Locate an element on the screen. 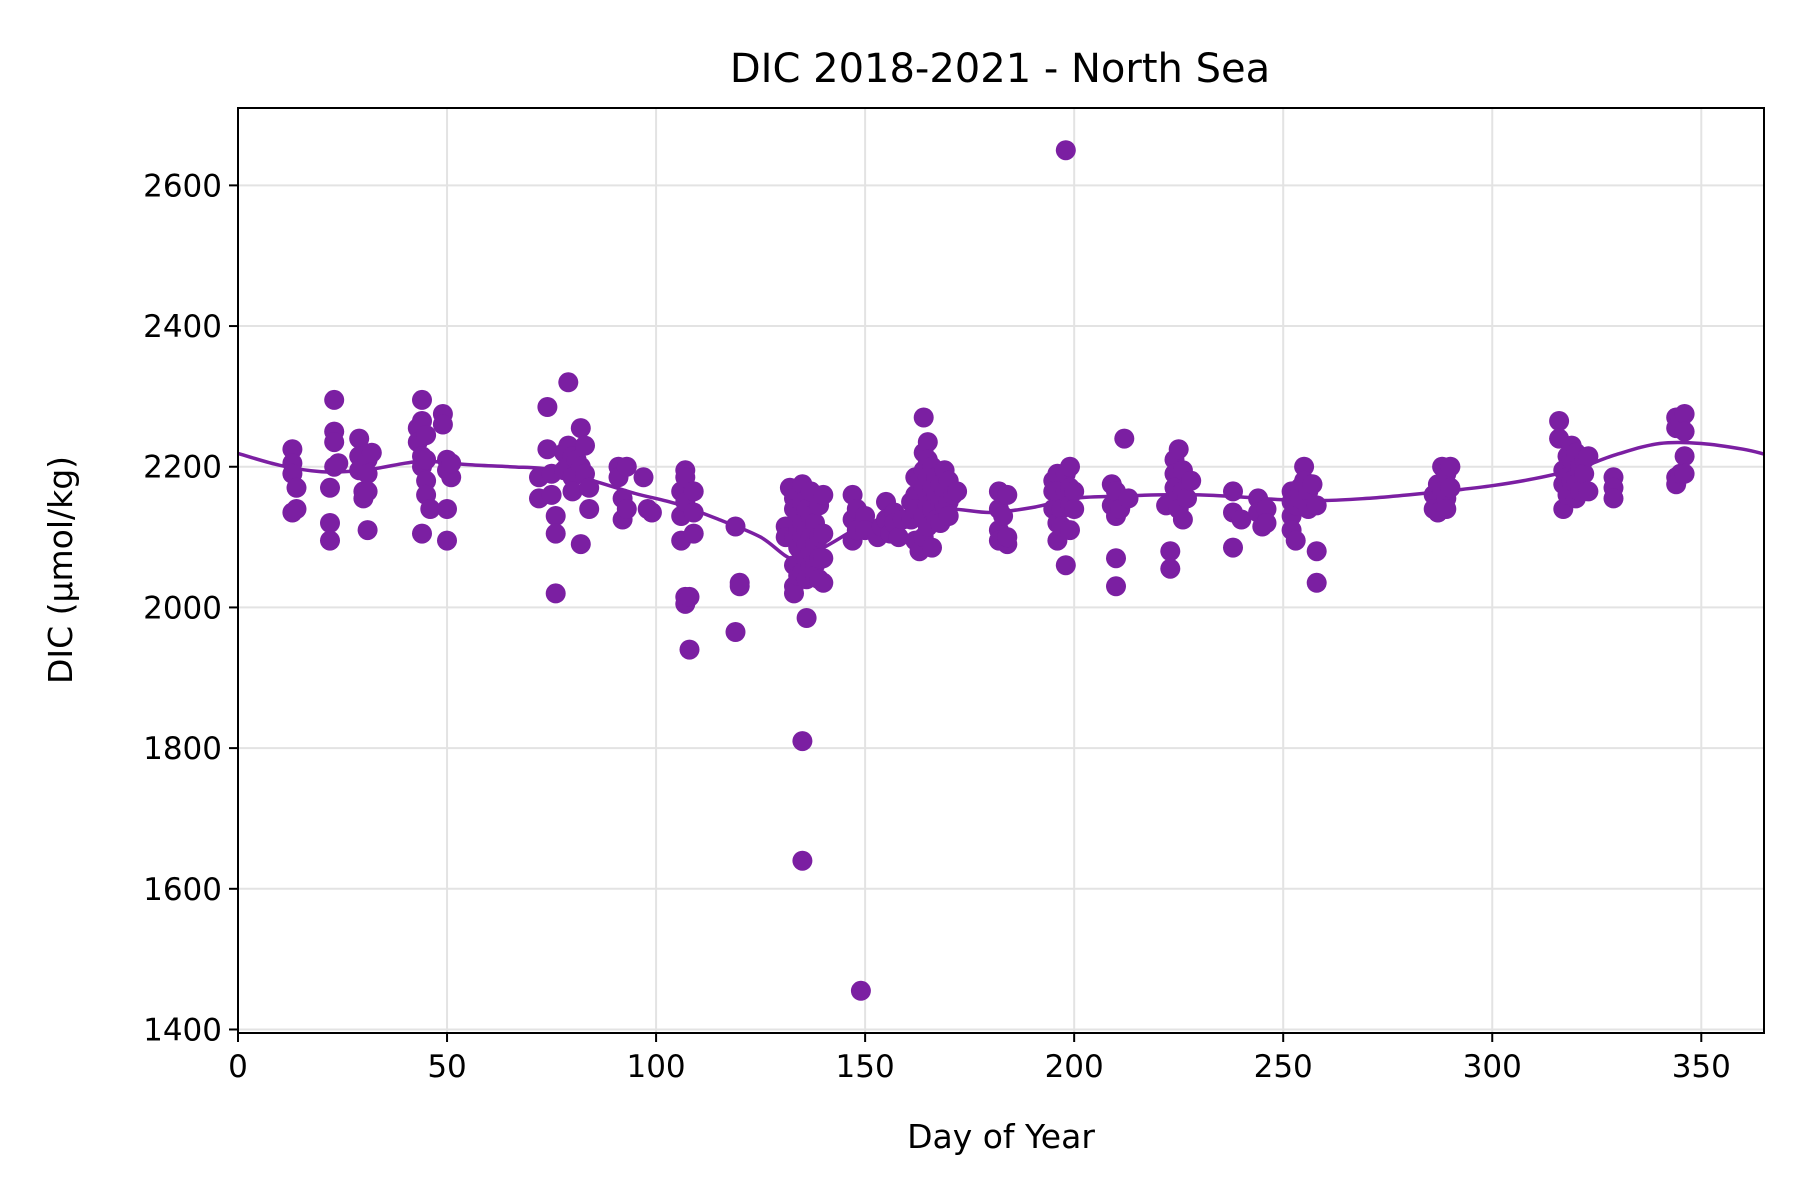 This screenshot has width=1800, height=1200. x-tick-label: 150 is located at coordinates (865, 1067).